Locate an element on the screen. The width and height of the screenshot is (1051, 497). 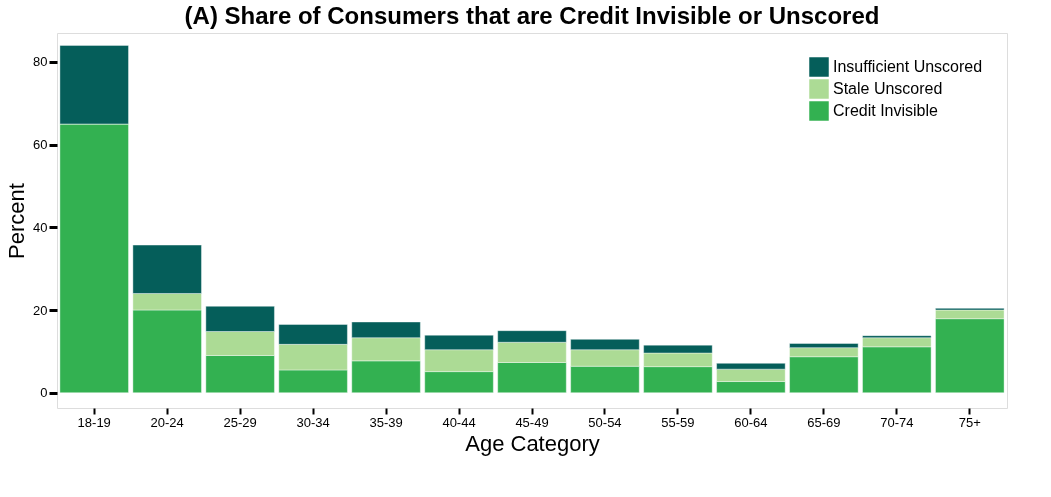
x-tick-label: 65-69 is located at coordinates (824, 422).